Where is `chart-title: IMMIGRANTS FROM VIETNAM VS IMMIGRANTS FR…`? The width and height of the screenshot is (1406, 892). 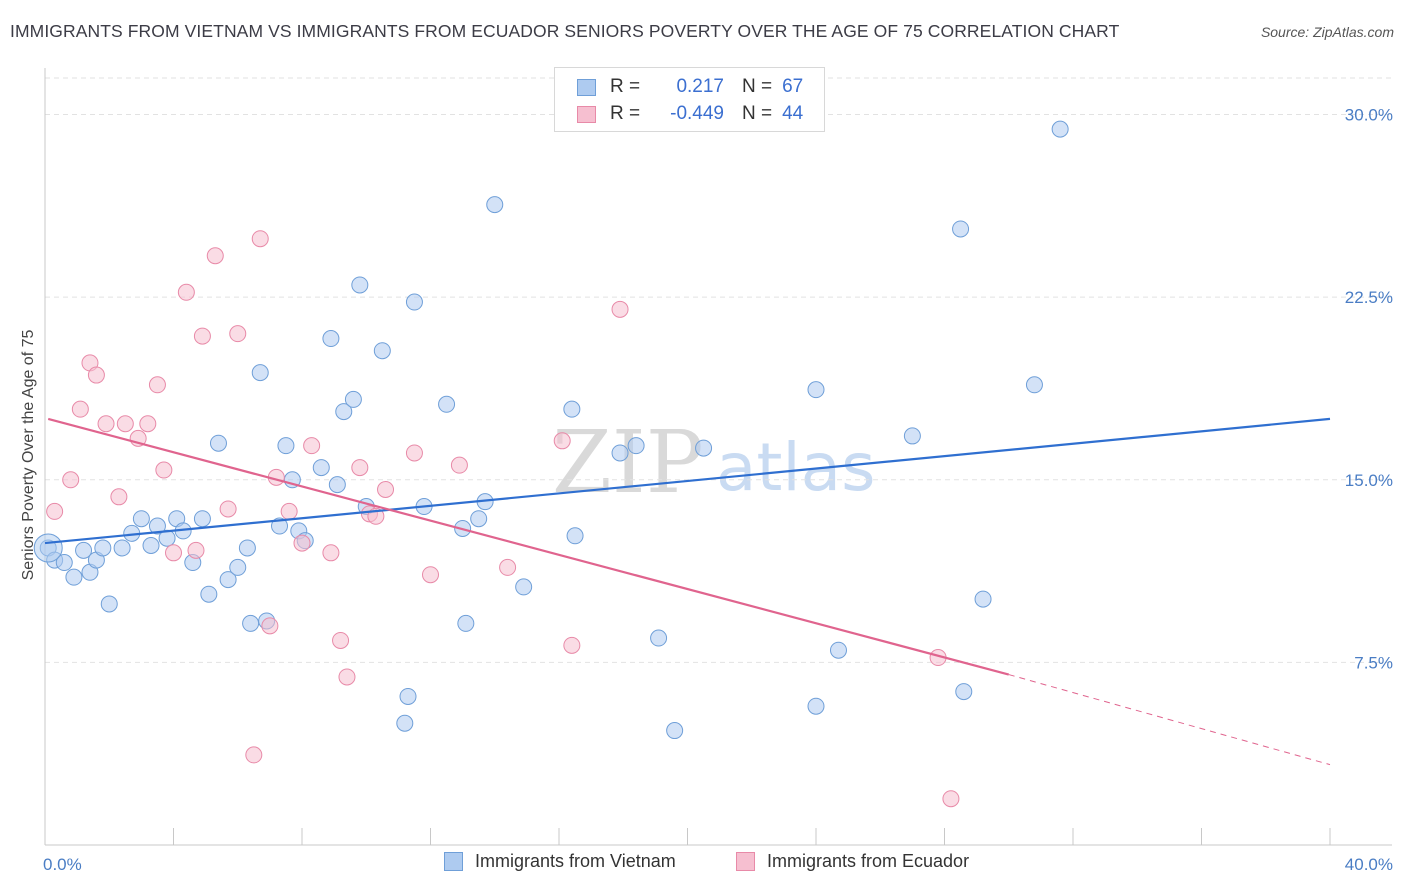 chart-title: IMMIGRANTS FROM VIETNAM VS IMMIGRANTS FR… is located at coordinates (565, 31).